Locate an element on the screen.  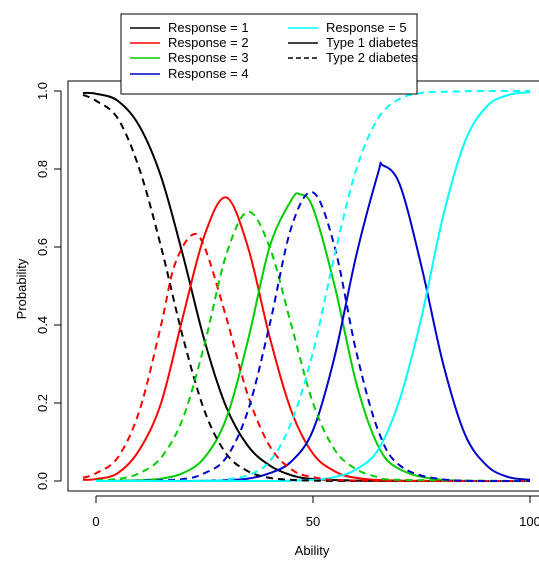
y-tick-label: 0.6 is located at coordinates (42, 247).